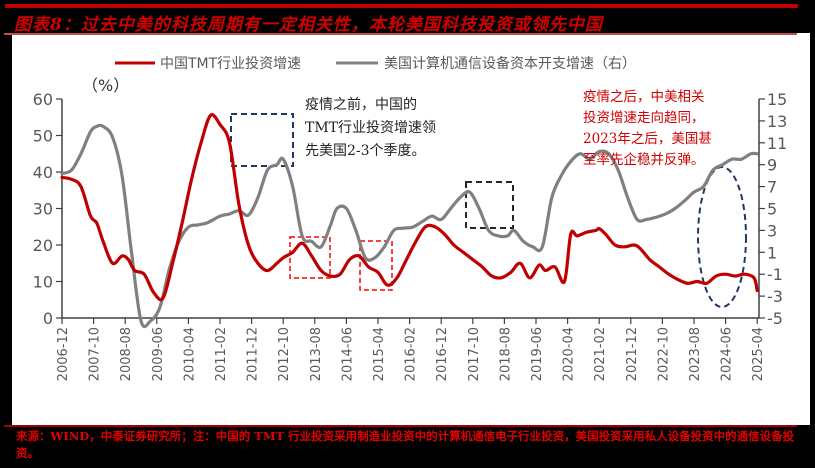 The width and height of the screenshot is (815, 468). I want to click on x-tick-label: 2024-06, so click(727, 354).